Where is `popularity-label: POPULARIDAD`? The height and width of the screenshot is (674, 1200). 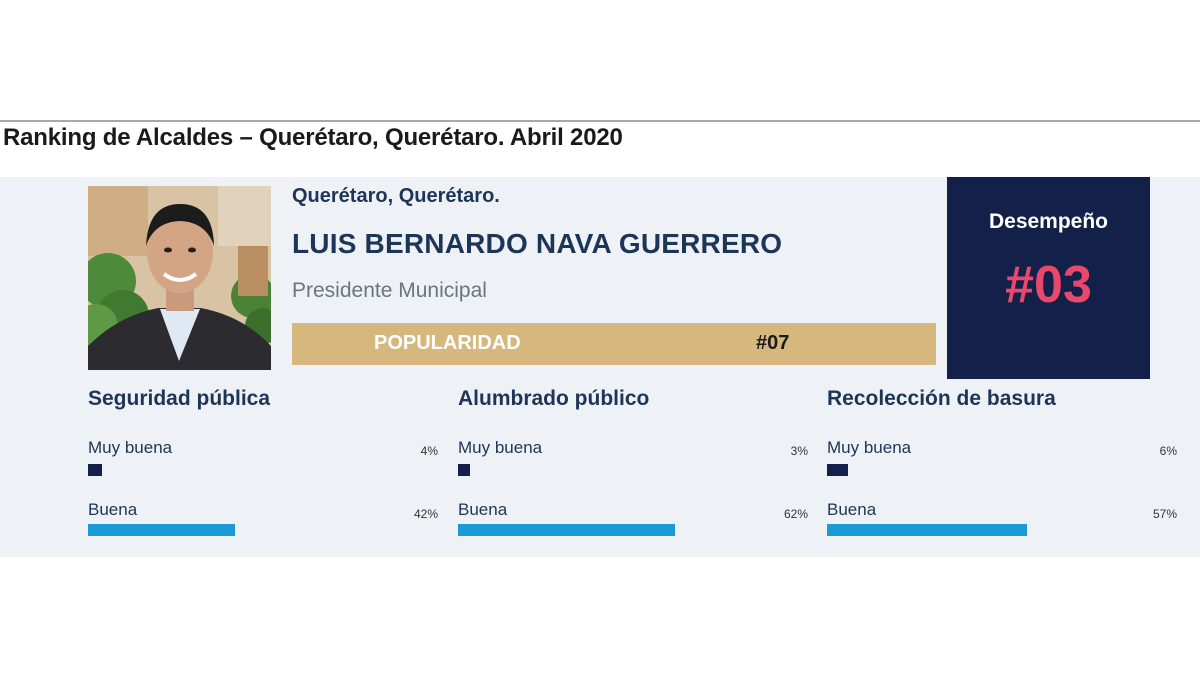
popularity-label: POPULARIDAD is located at coordinates (447, 343).